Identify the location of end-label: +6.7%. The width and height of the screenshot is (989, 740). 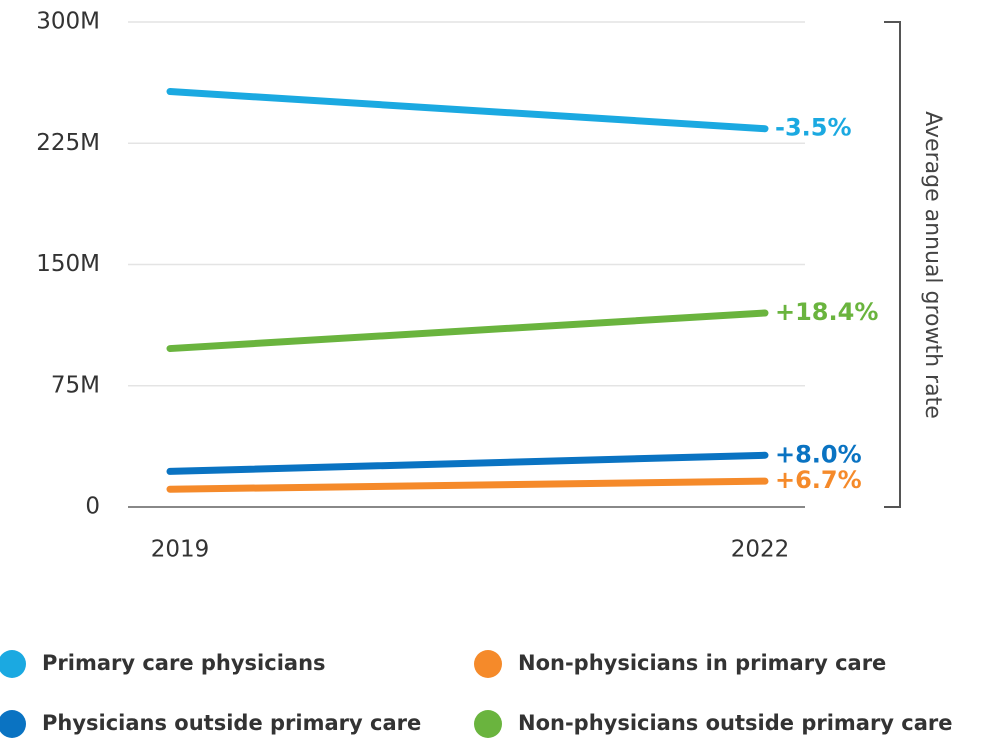
(818, 480).